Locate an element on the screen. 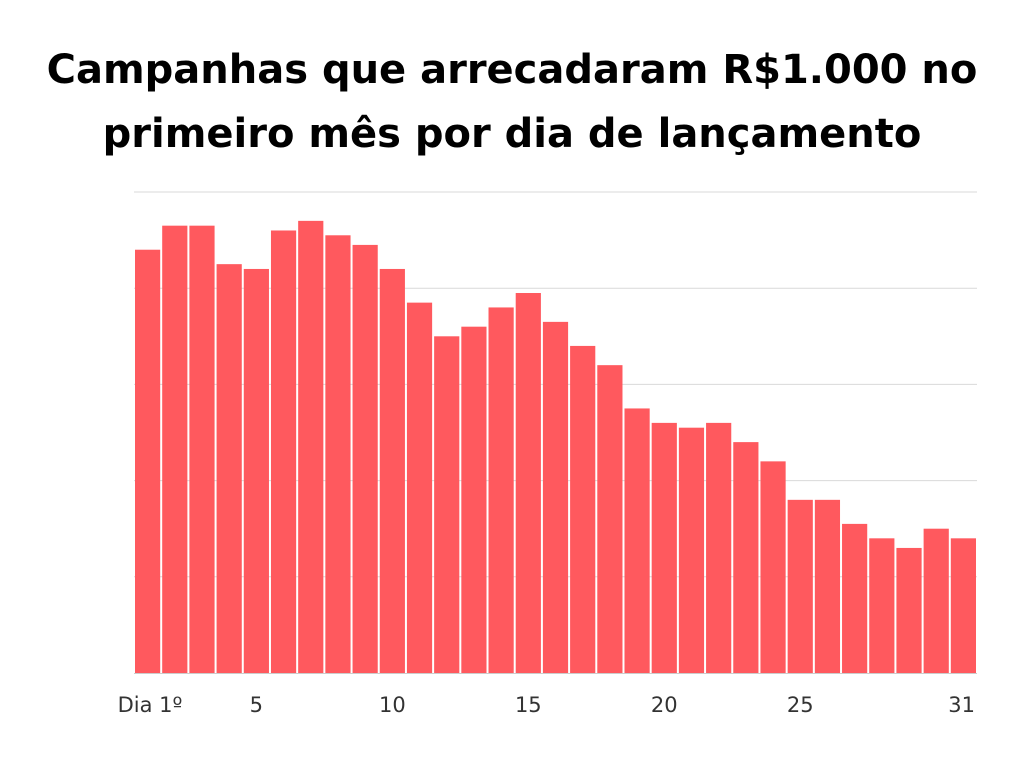 This screenshot has width=1024, height=768. x-tick-label: 31 is located at coordinates (961, 705).